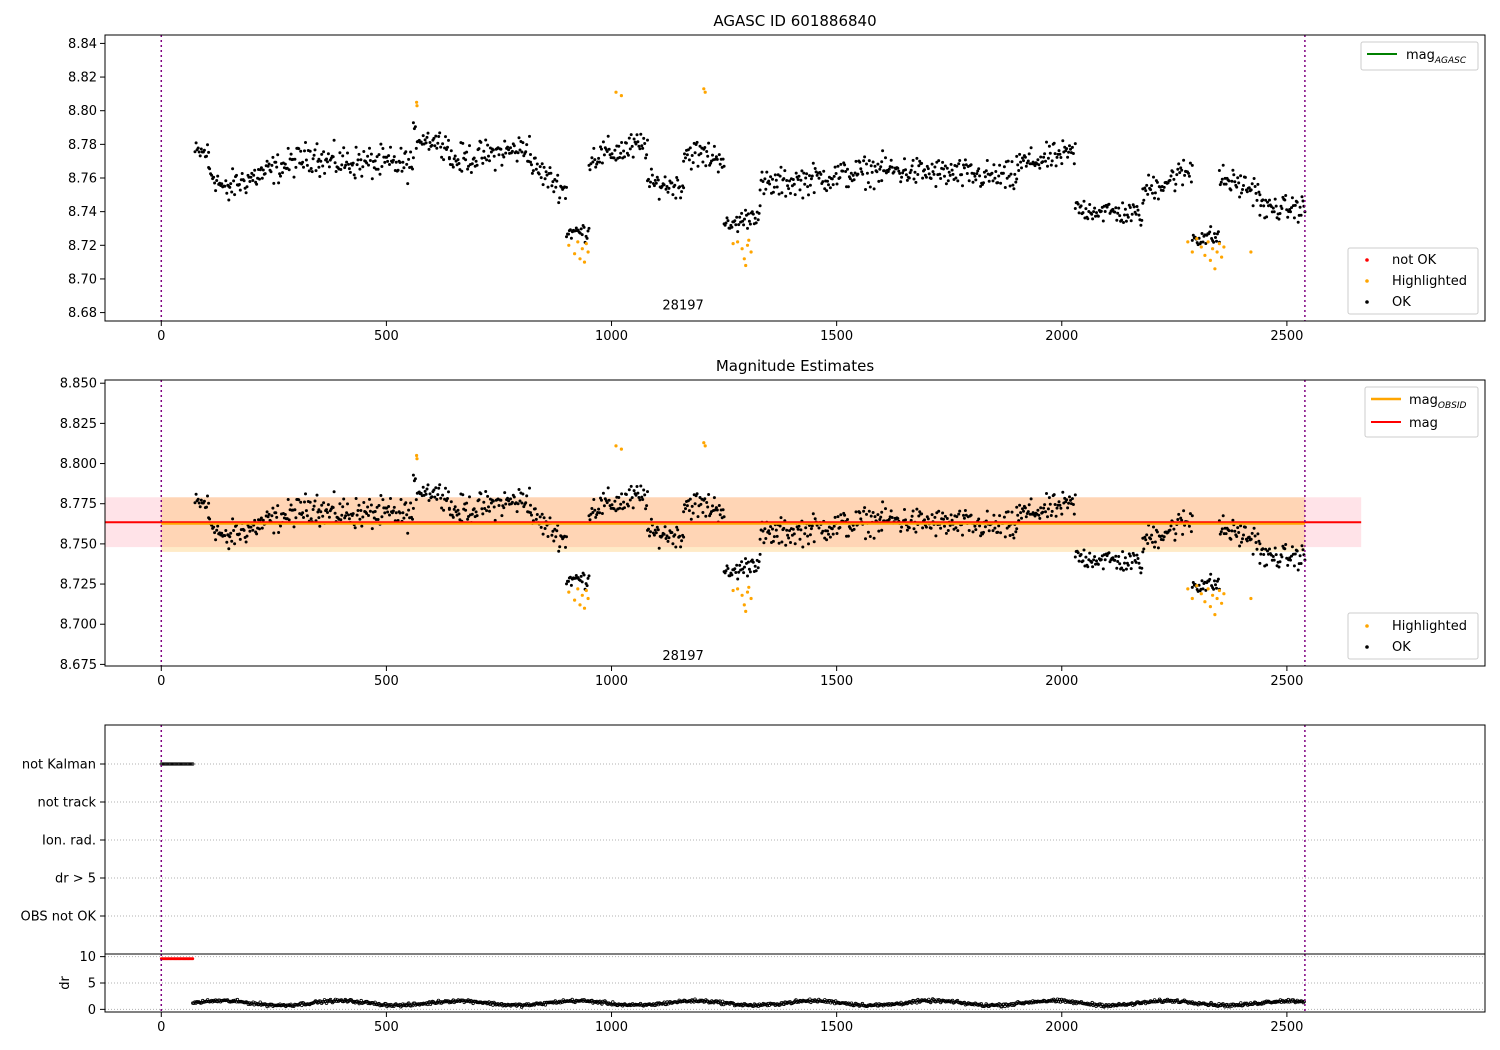 This screenshot has width=1500, height=1050. I want to click on agasc-xtick-label: 1000, so click(611, 336).